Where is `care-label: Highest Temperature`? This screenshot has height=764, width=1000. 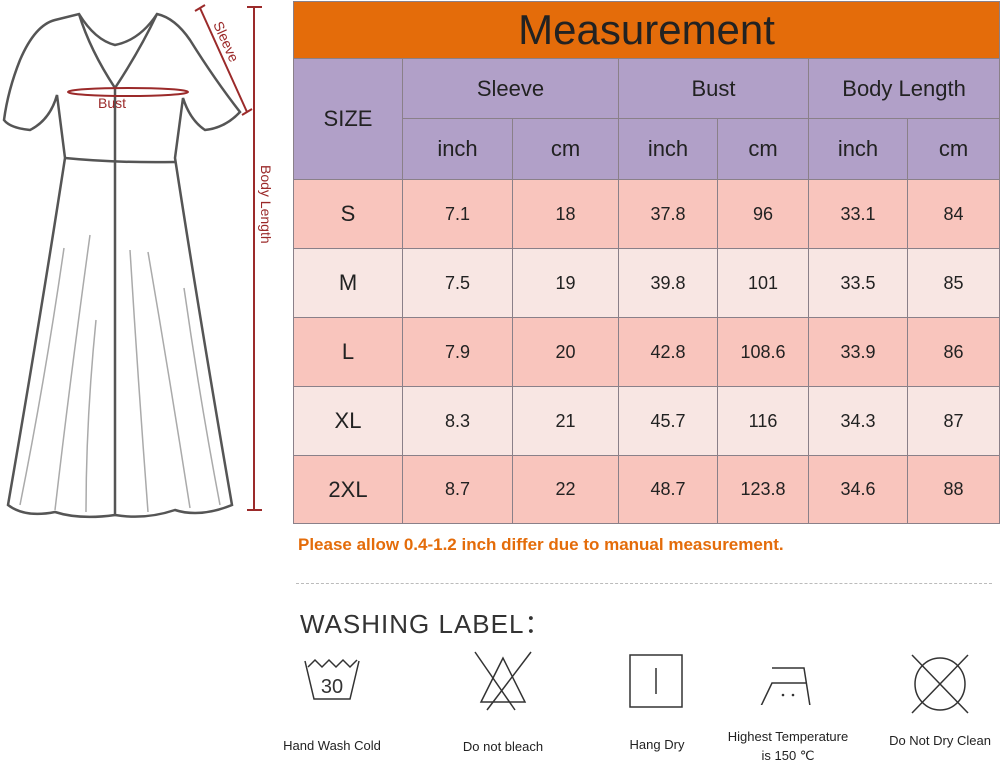 care-label: Highest Temperature is located at coordinates (788, 736).